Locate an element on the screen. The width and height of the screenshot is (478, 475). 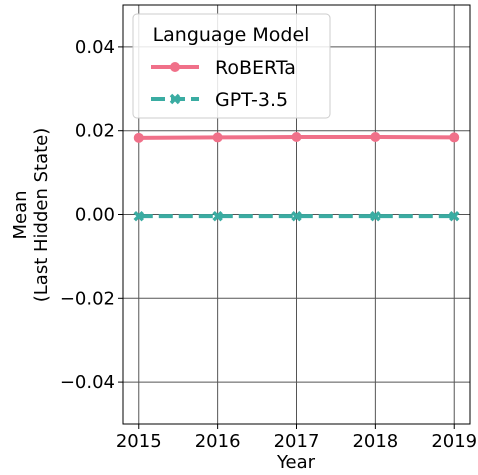
y-tick-label: 0.02 is located at coordinates (95, 131).